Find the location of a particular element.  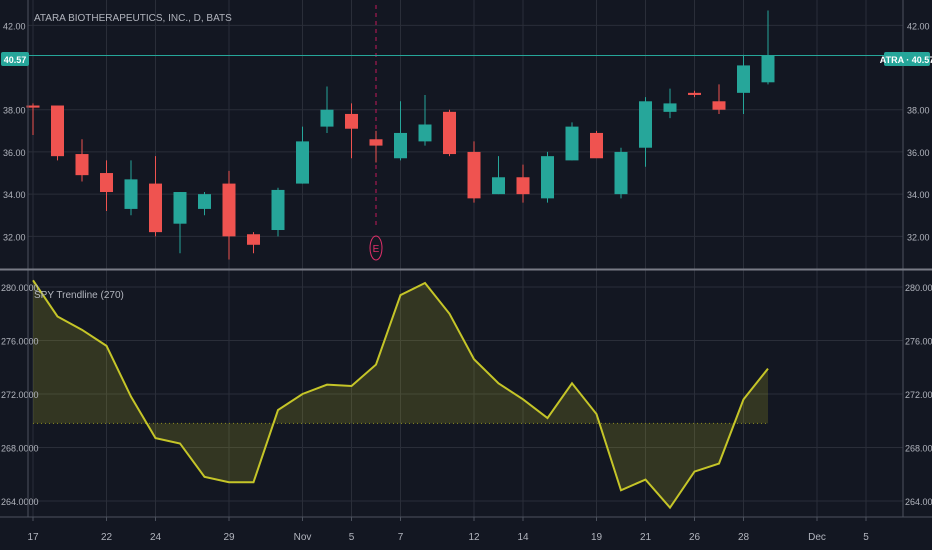

x-tick-label: 21 is located at coordinates (646, 537).